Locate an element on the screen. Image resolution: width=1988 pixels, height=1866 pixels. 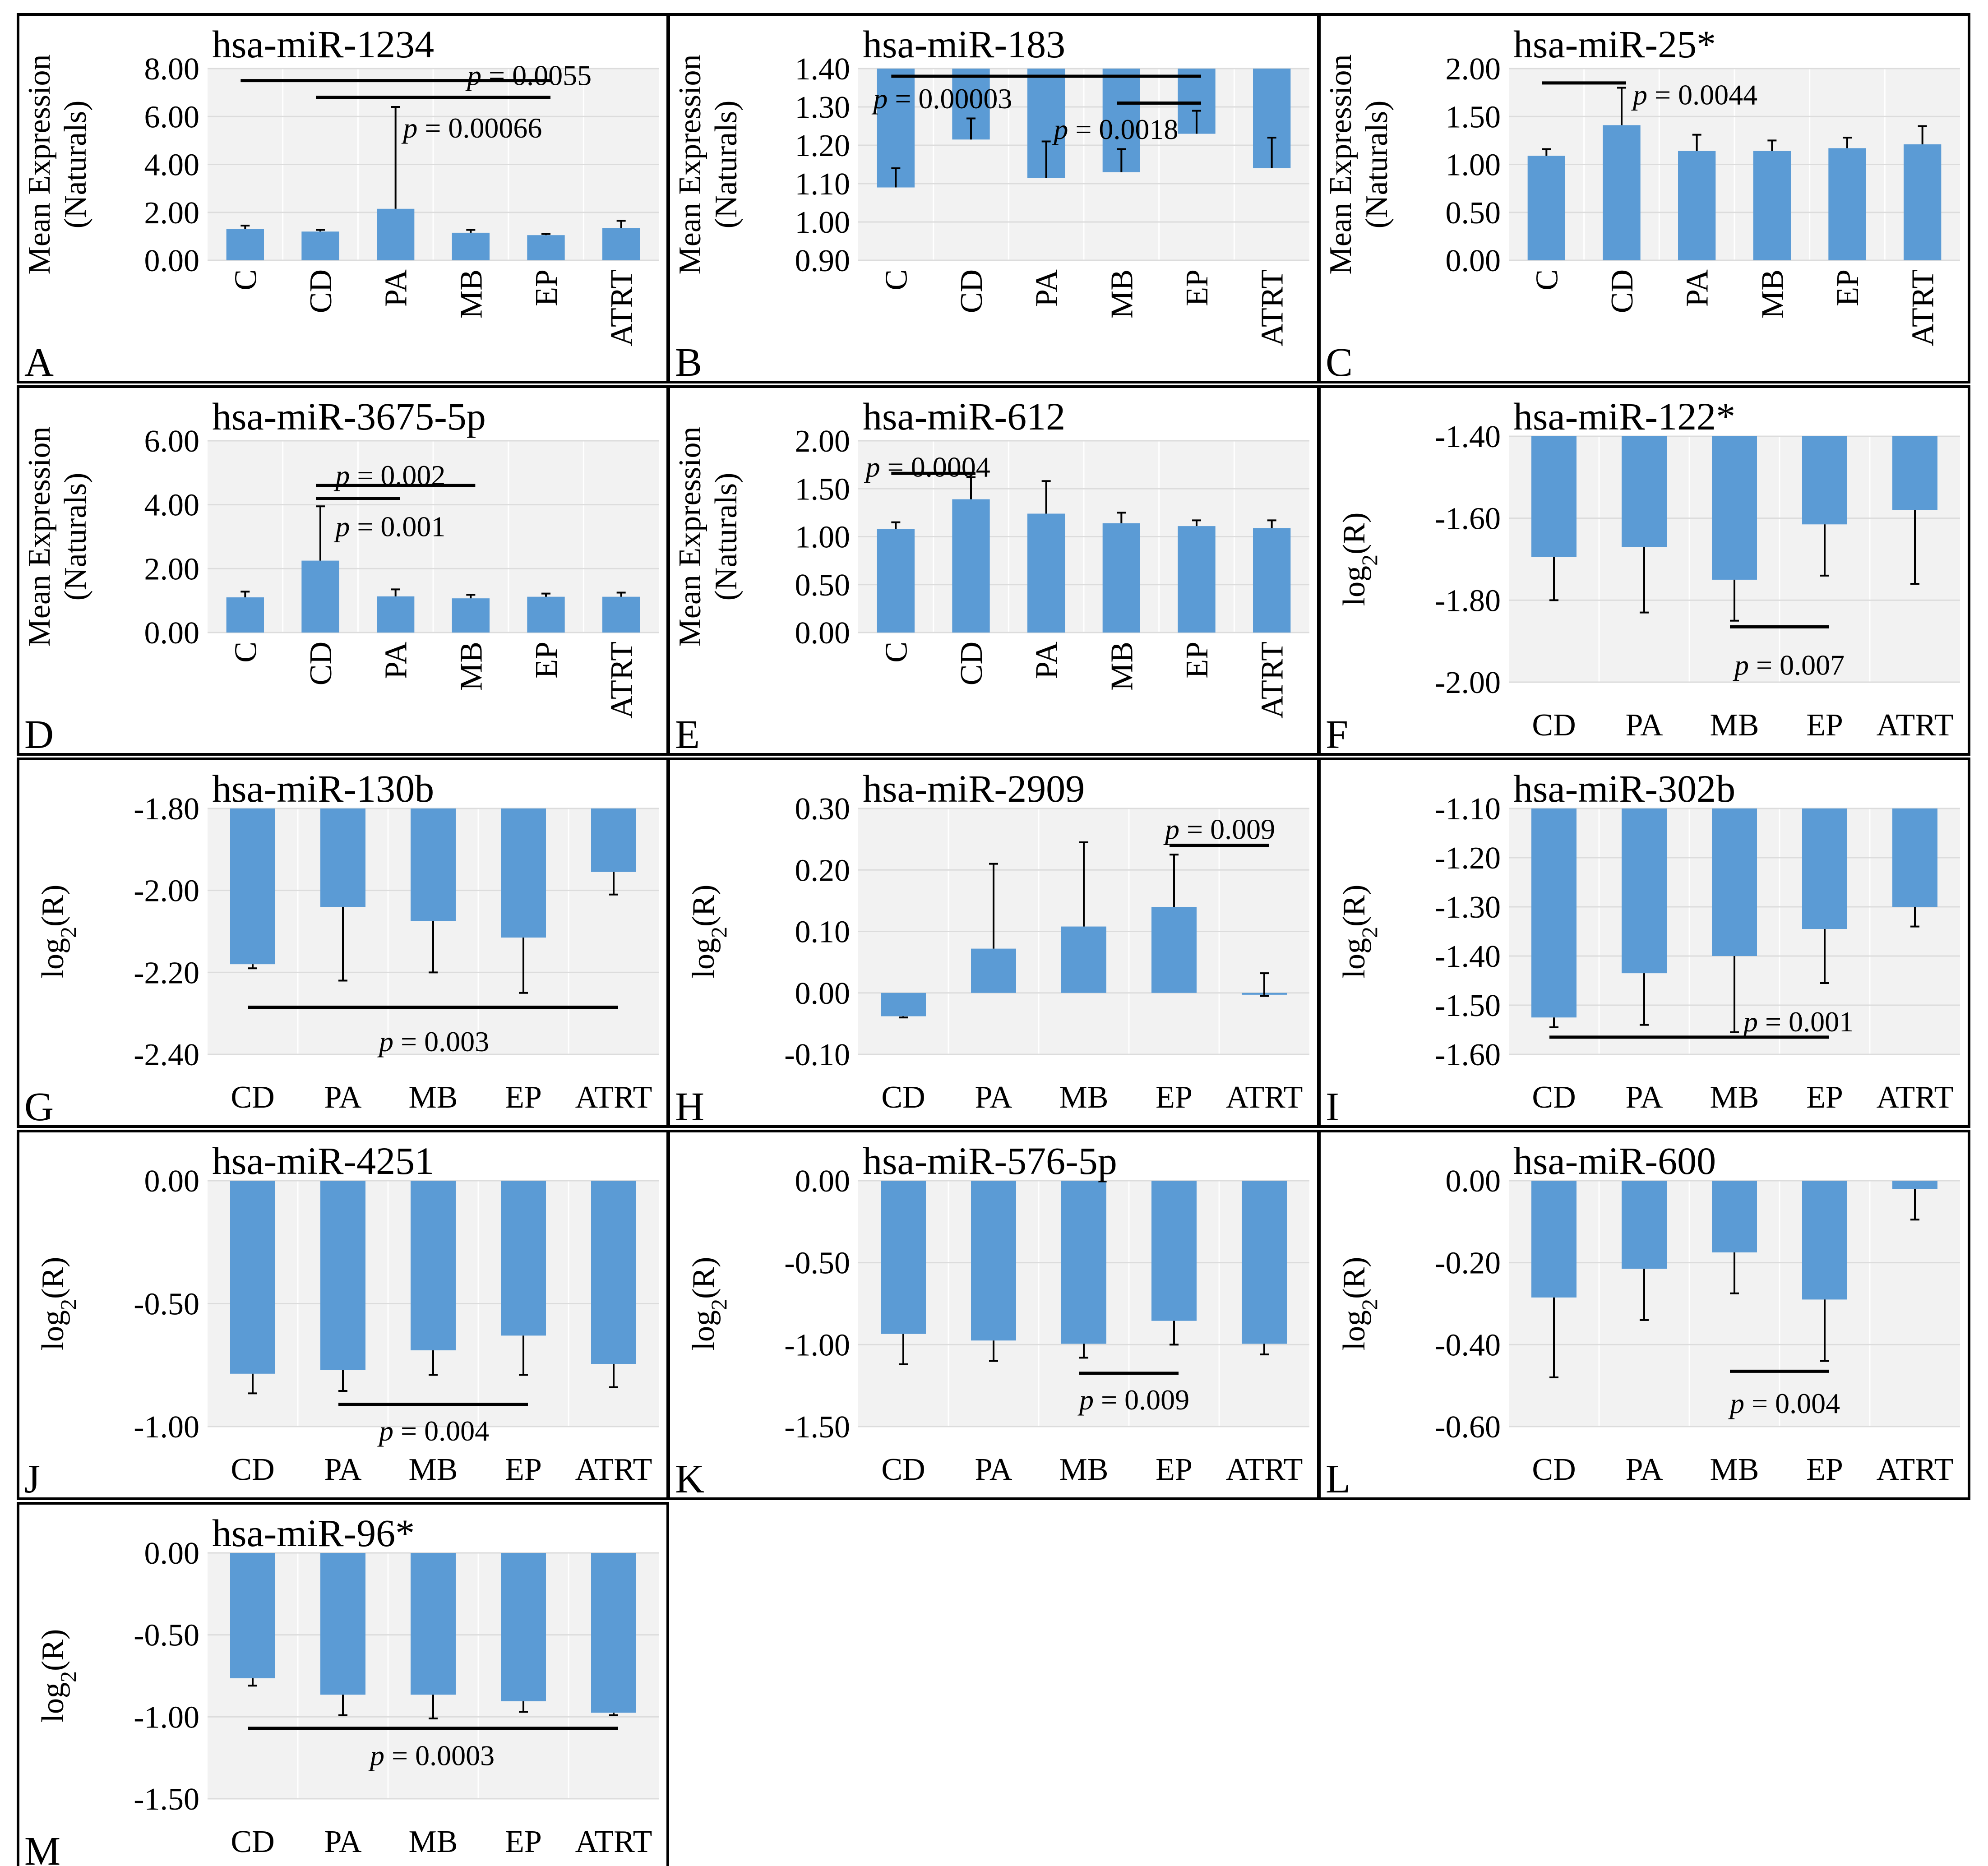
y-tick-label: -0.60 is located at coordinates (1468, 1427).